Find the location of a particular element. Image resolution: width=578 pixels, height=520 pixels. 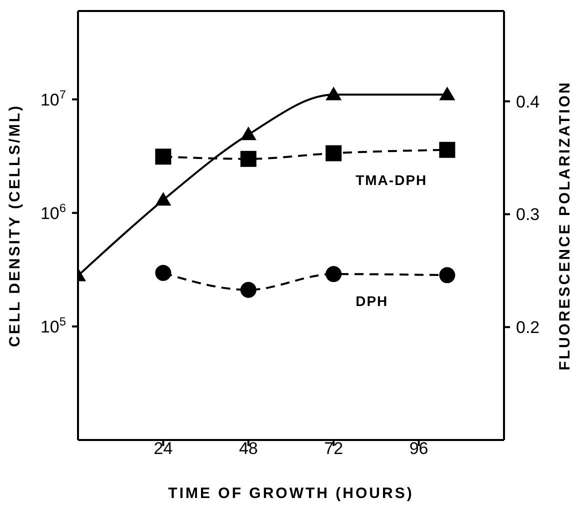

x-tick-label: 24 is located at coordinates (163, 448).